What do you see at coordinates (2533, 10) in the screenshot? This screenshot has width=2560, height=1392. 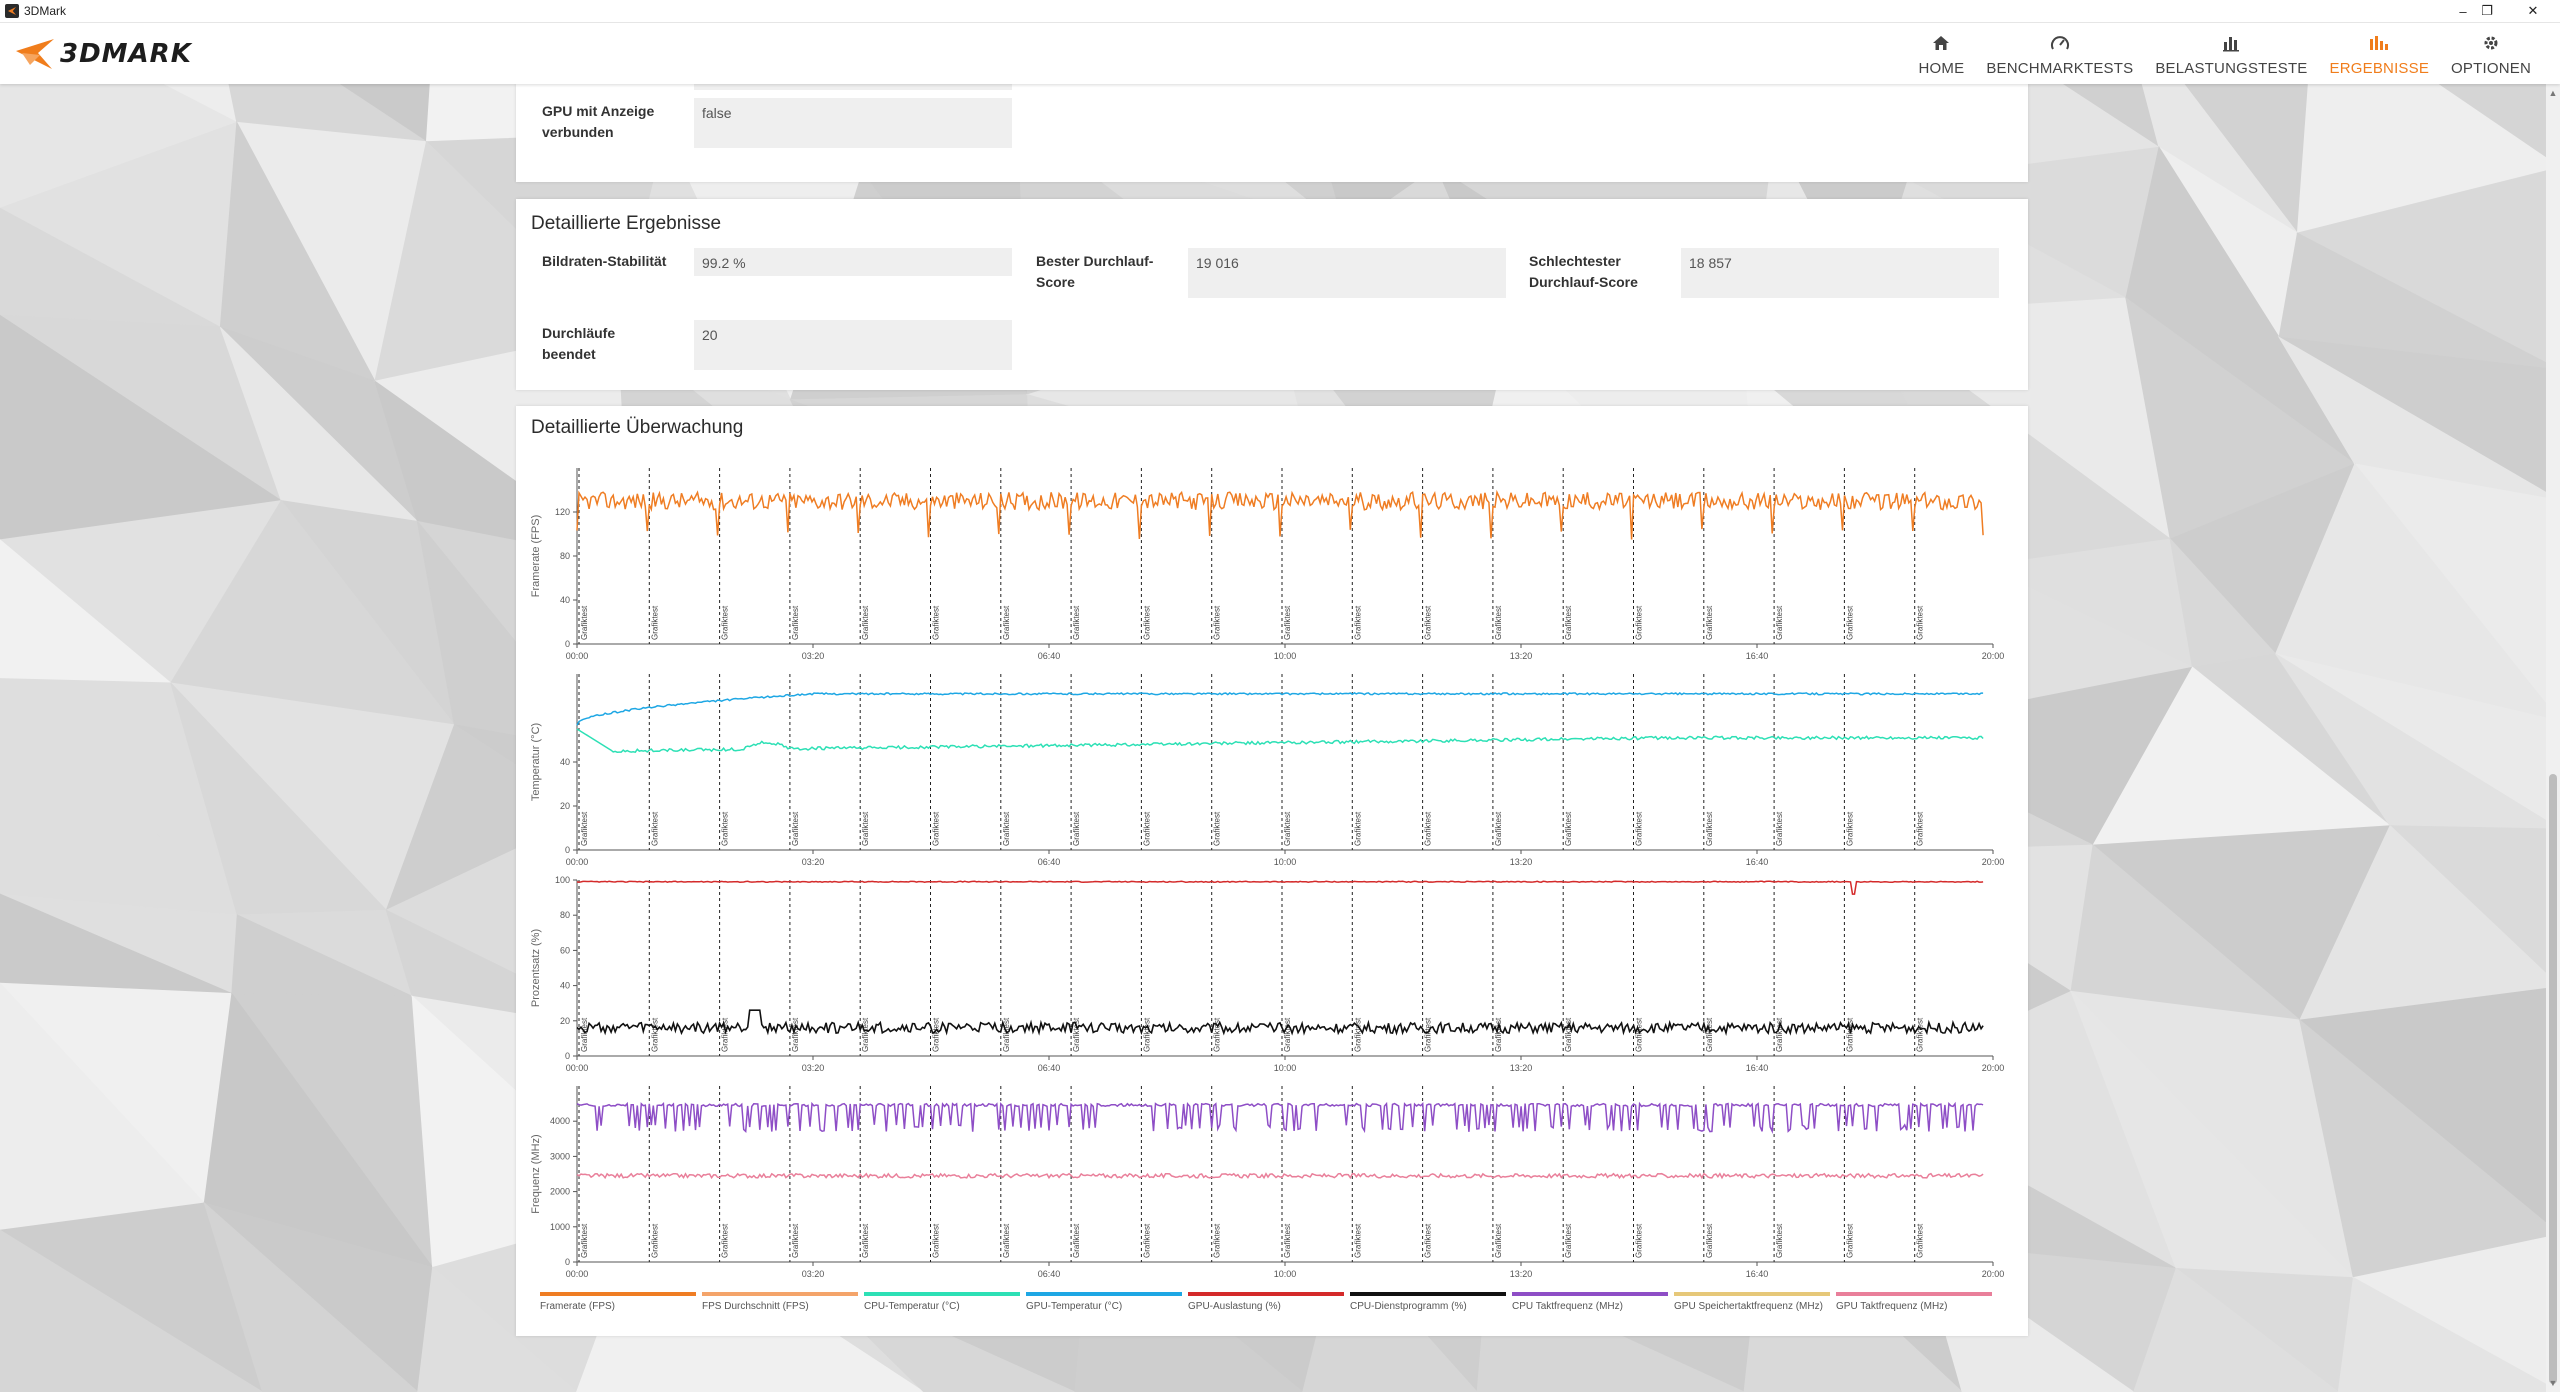 I see `close-button: ✕` at bounding box center [2533, 10].